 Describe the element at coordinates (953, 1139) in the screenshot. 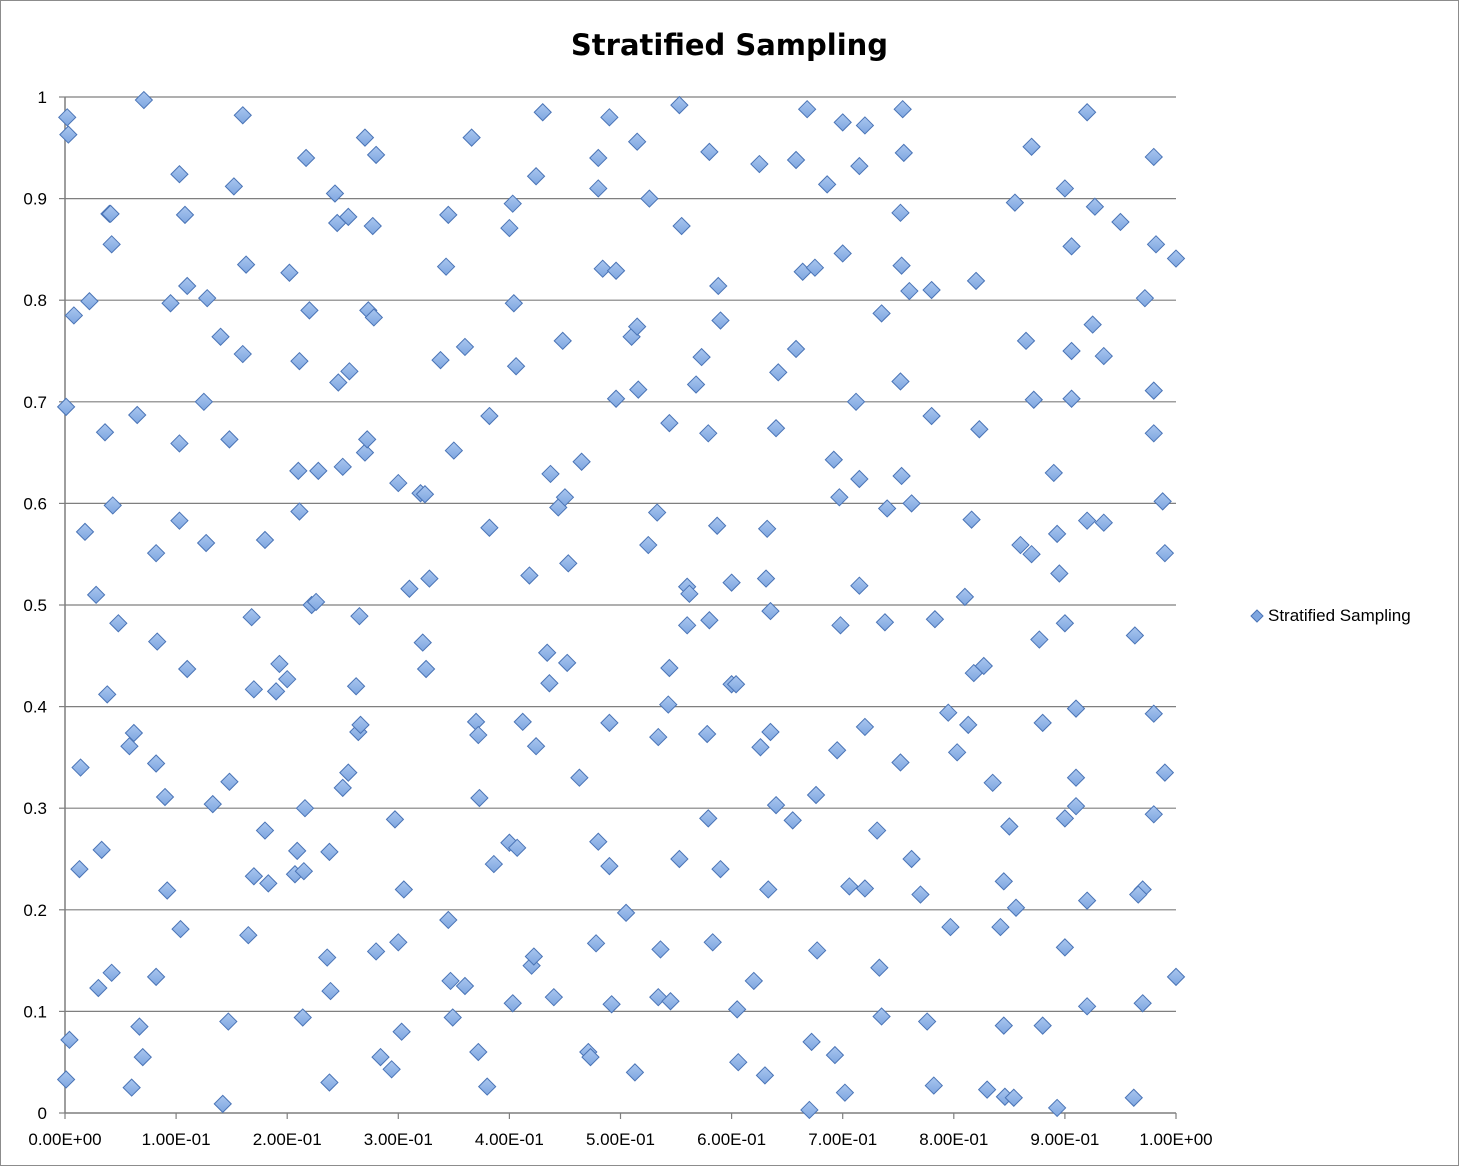

I see `x-tick-label: 8.00E-01` at that location.